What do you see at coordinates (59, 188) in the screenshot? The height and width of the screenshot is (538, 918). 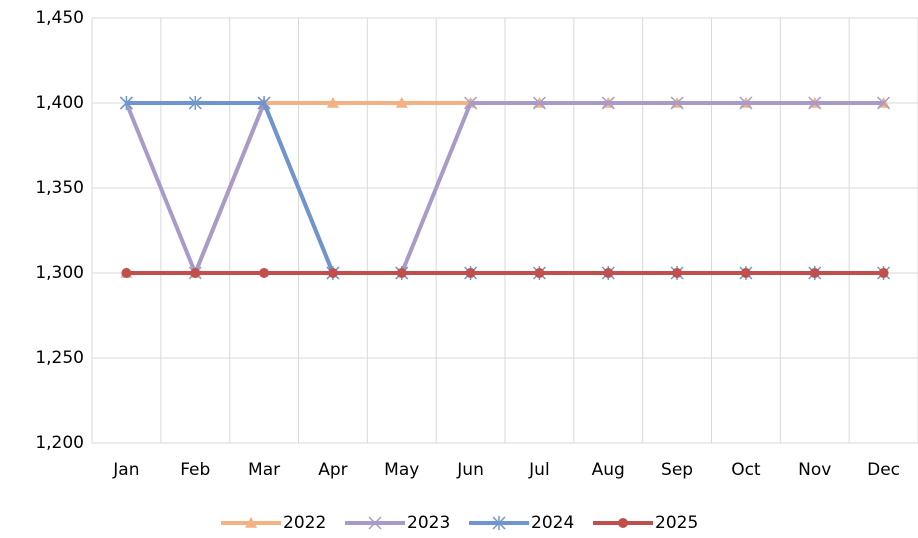 I see `y-tick-label: 1,350` at bounding box center [59, 188].